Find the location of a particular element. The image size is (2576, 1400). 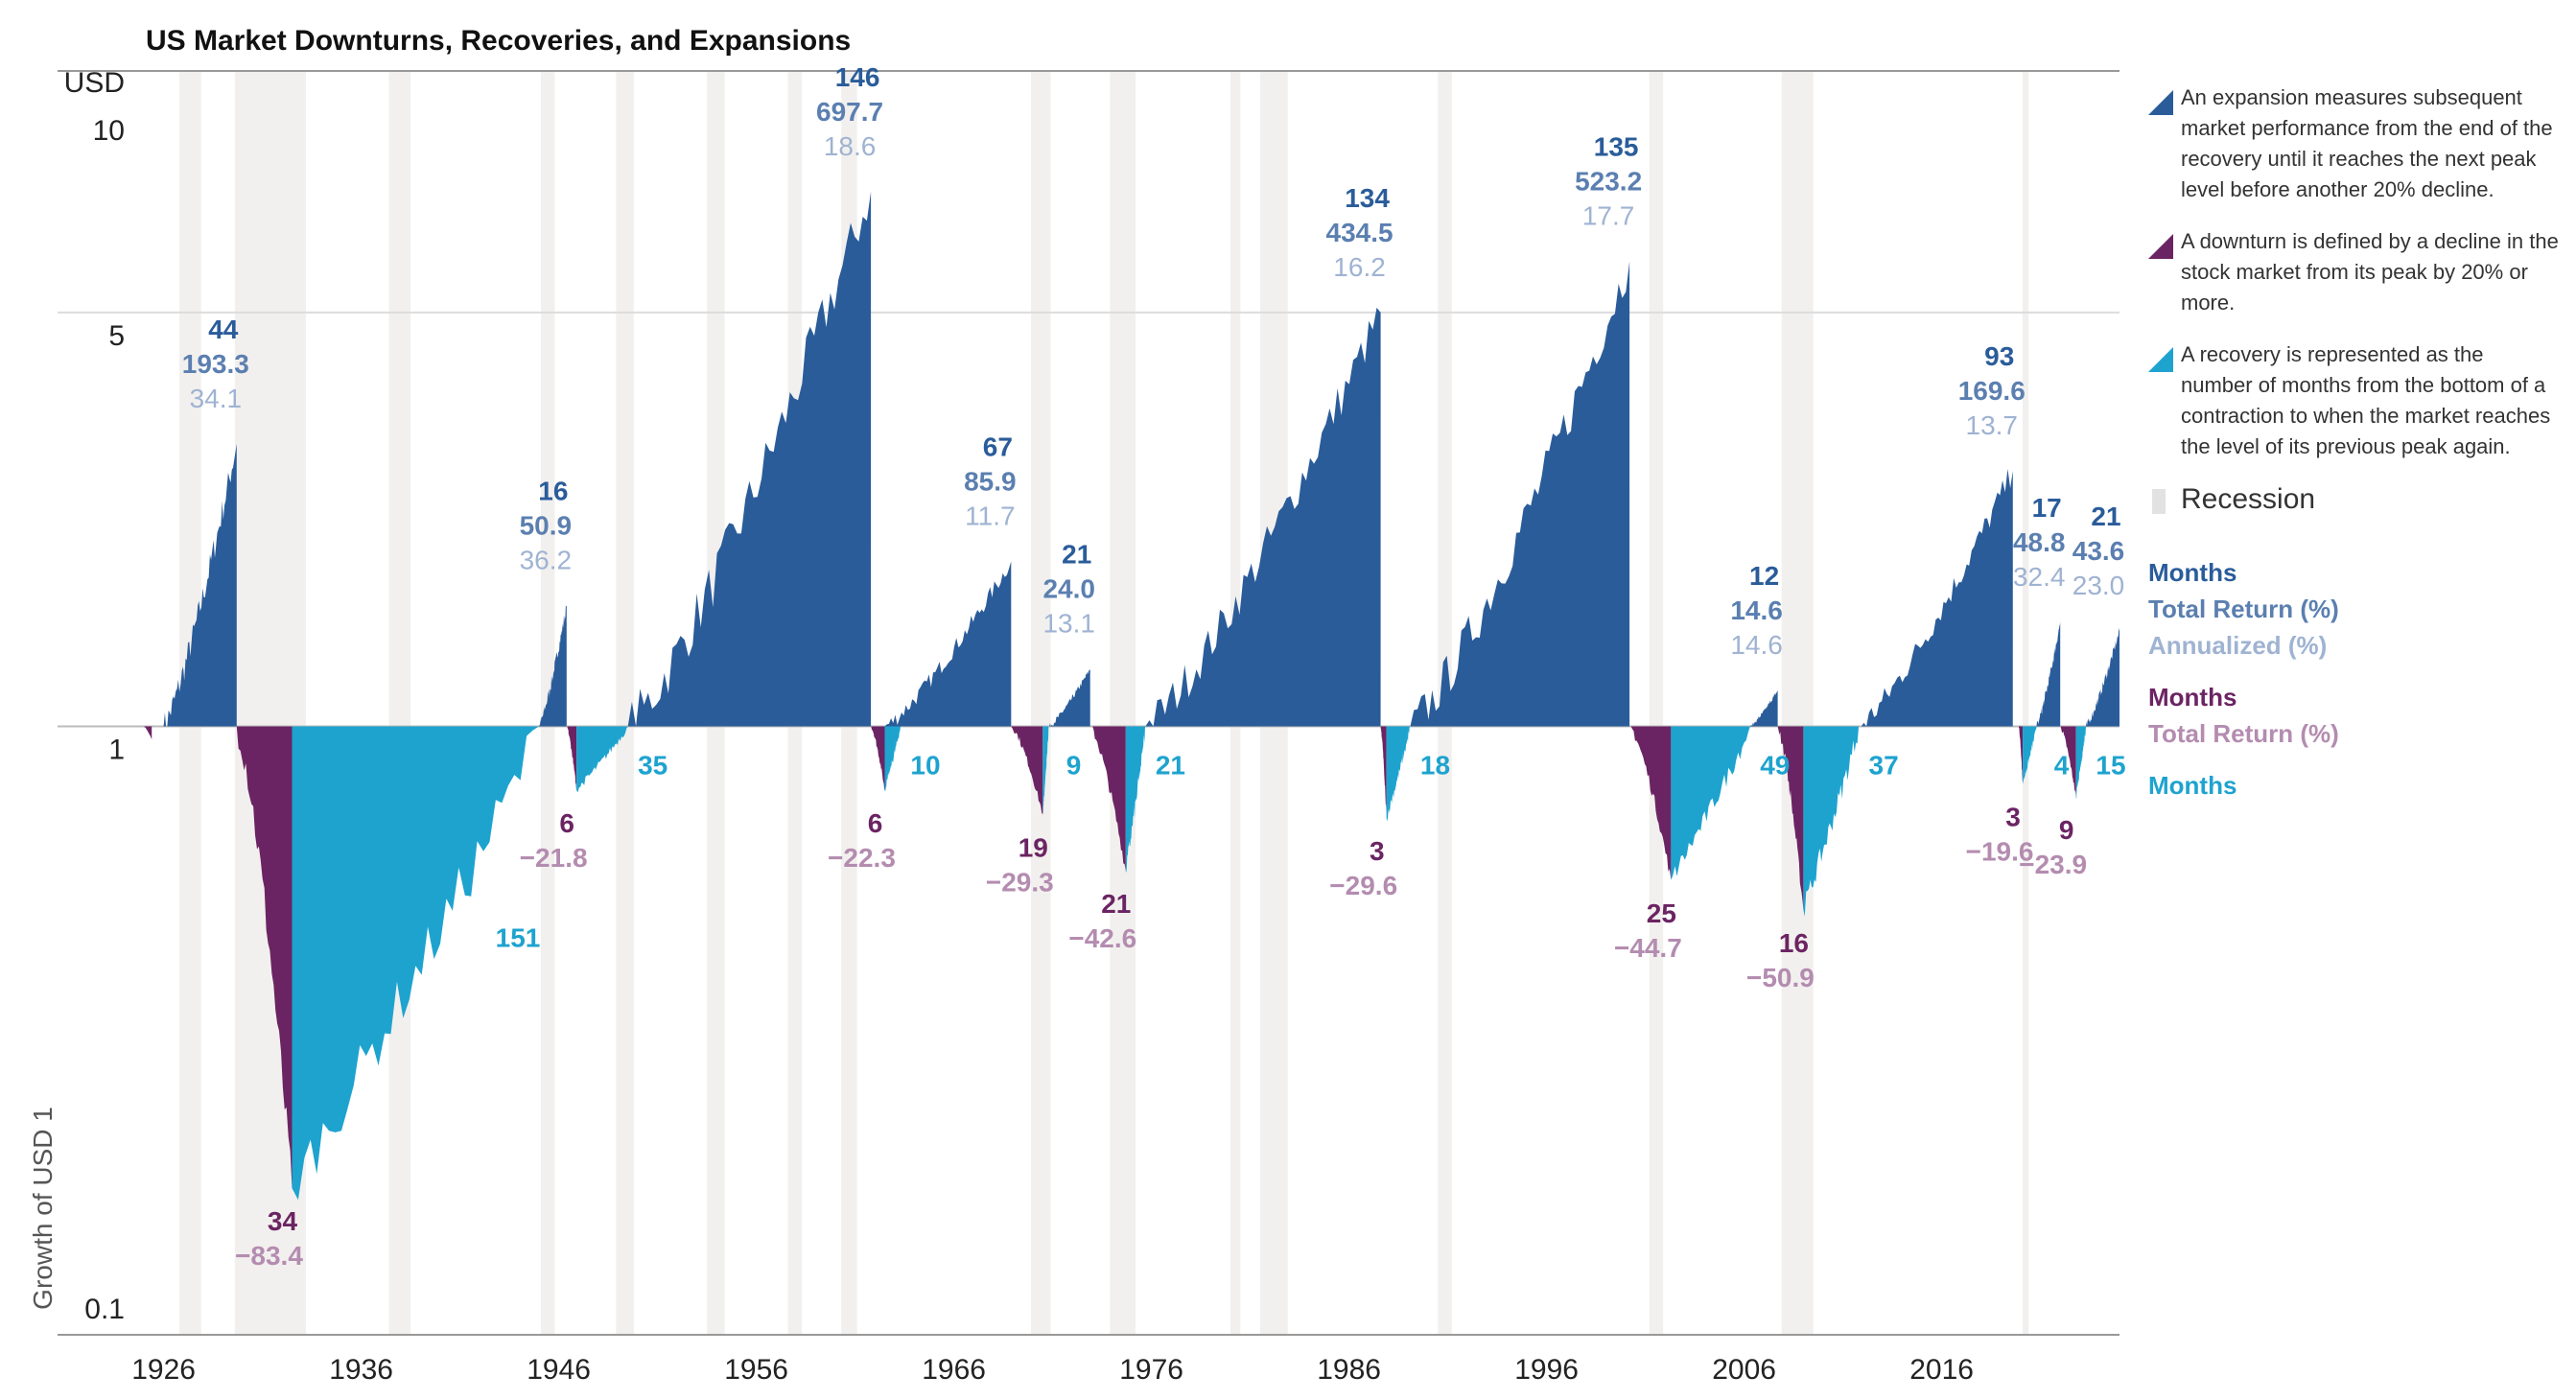

key-downturn-months: Months is located at coordinates (2192, 697).